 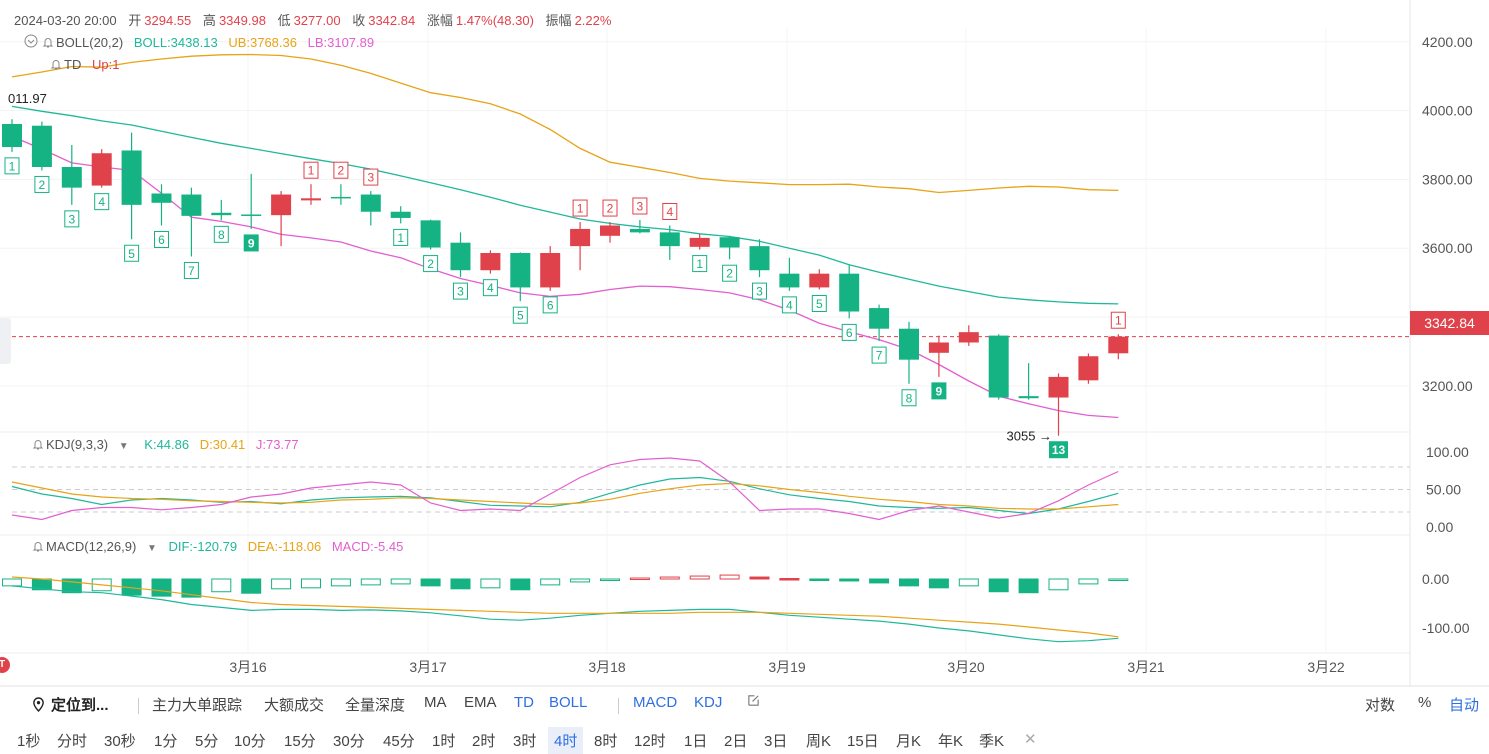 What do you see at coordinates (250, 741) in the screenshot?
I see `period-5: 10分` at bounding box center [250, 741].